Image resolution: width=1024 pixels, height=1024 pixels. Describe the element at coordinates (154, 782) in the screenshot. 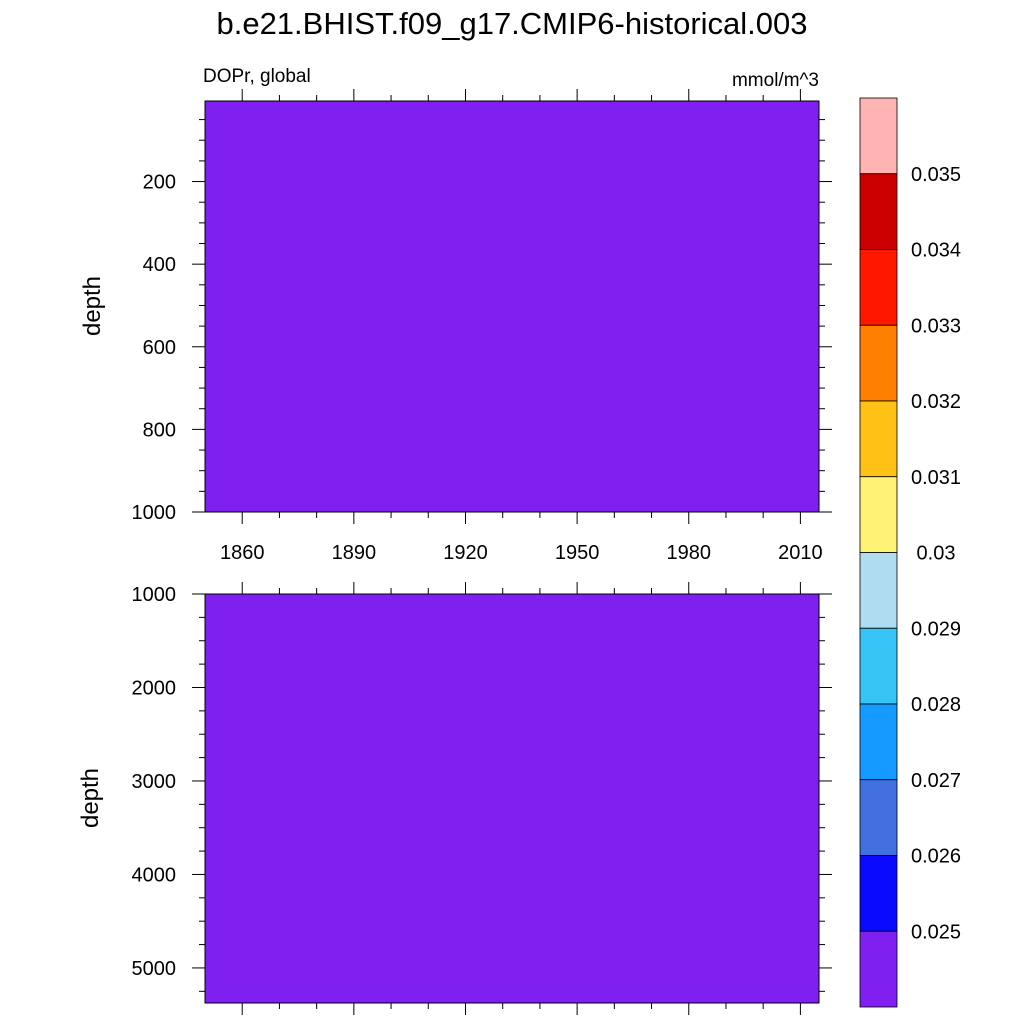

I see `y-tick-label: 3000` at that location.